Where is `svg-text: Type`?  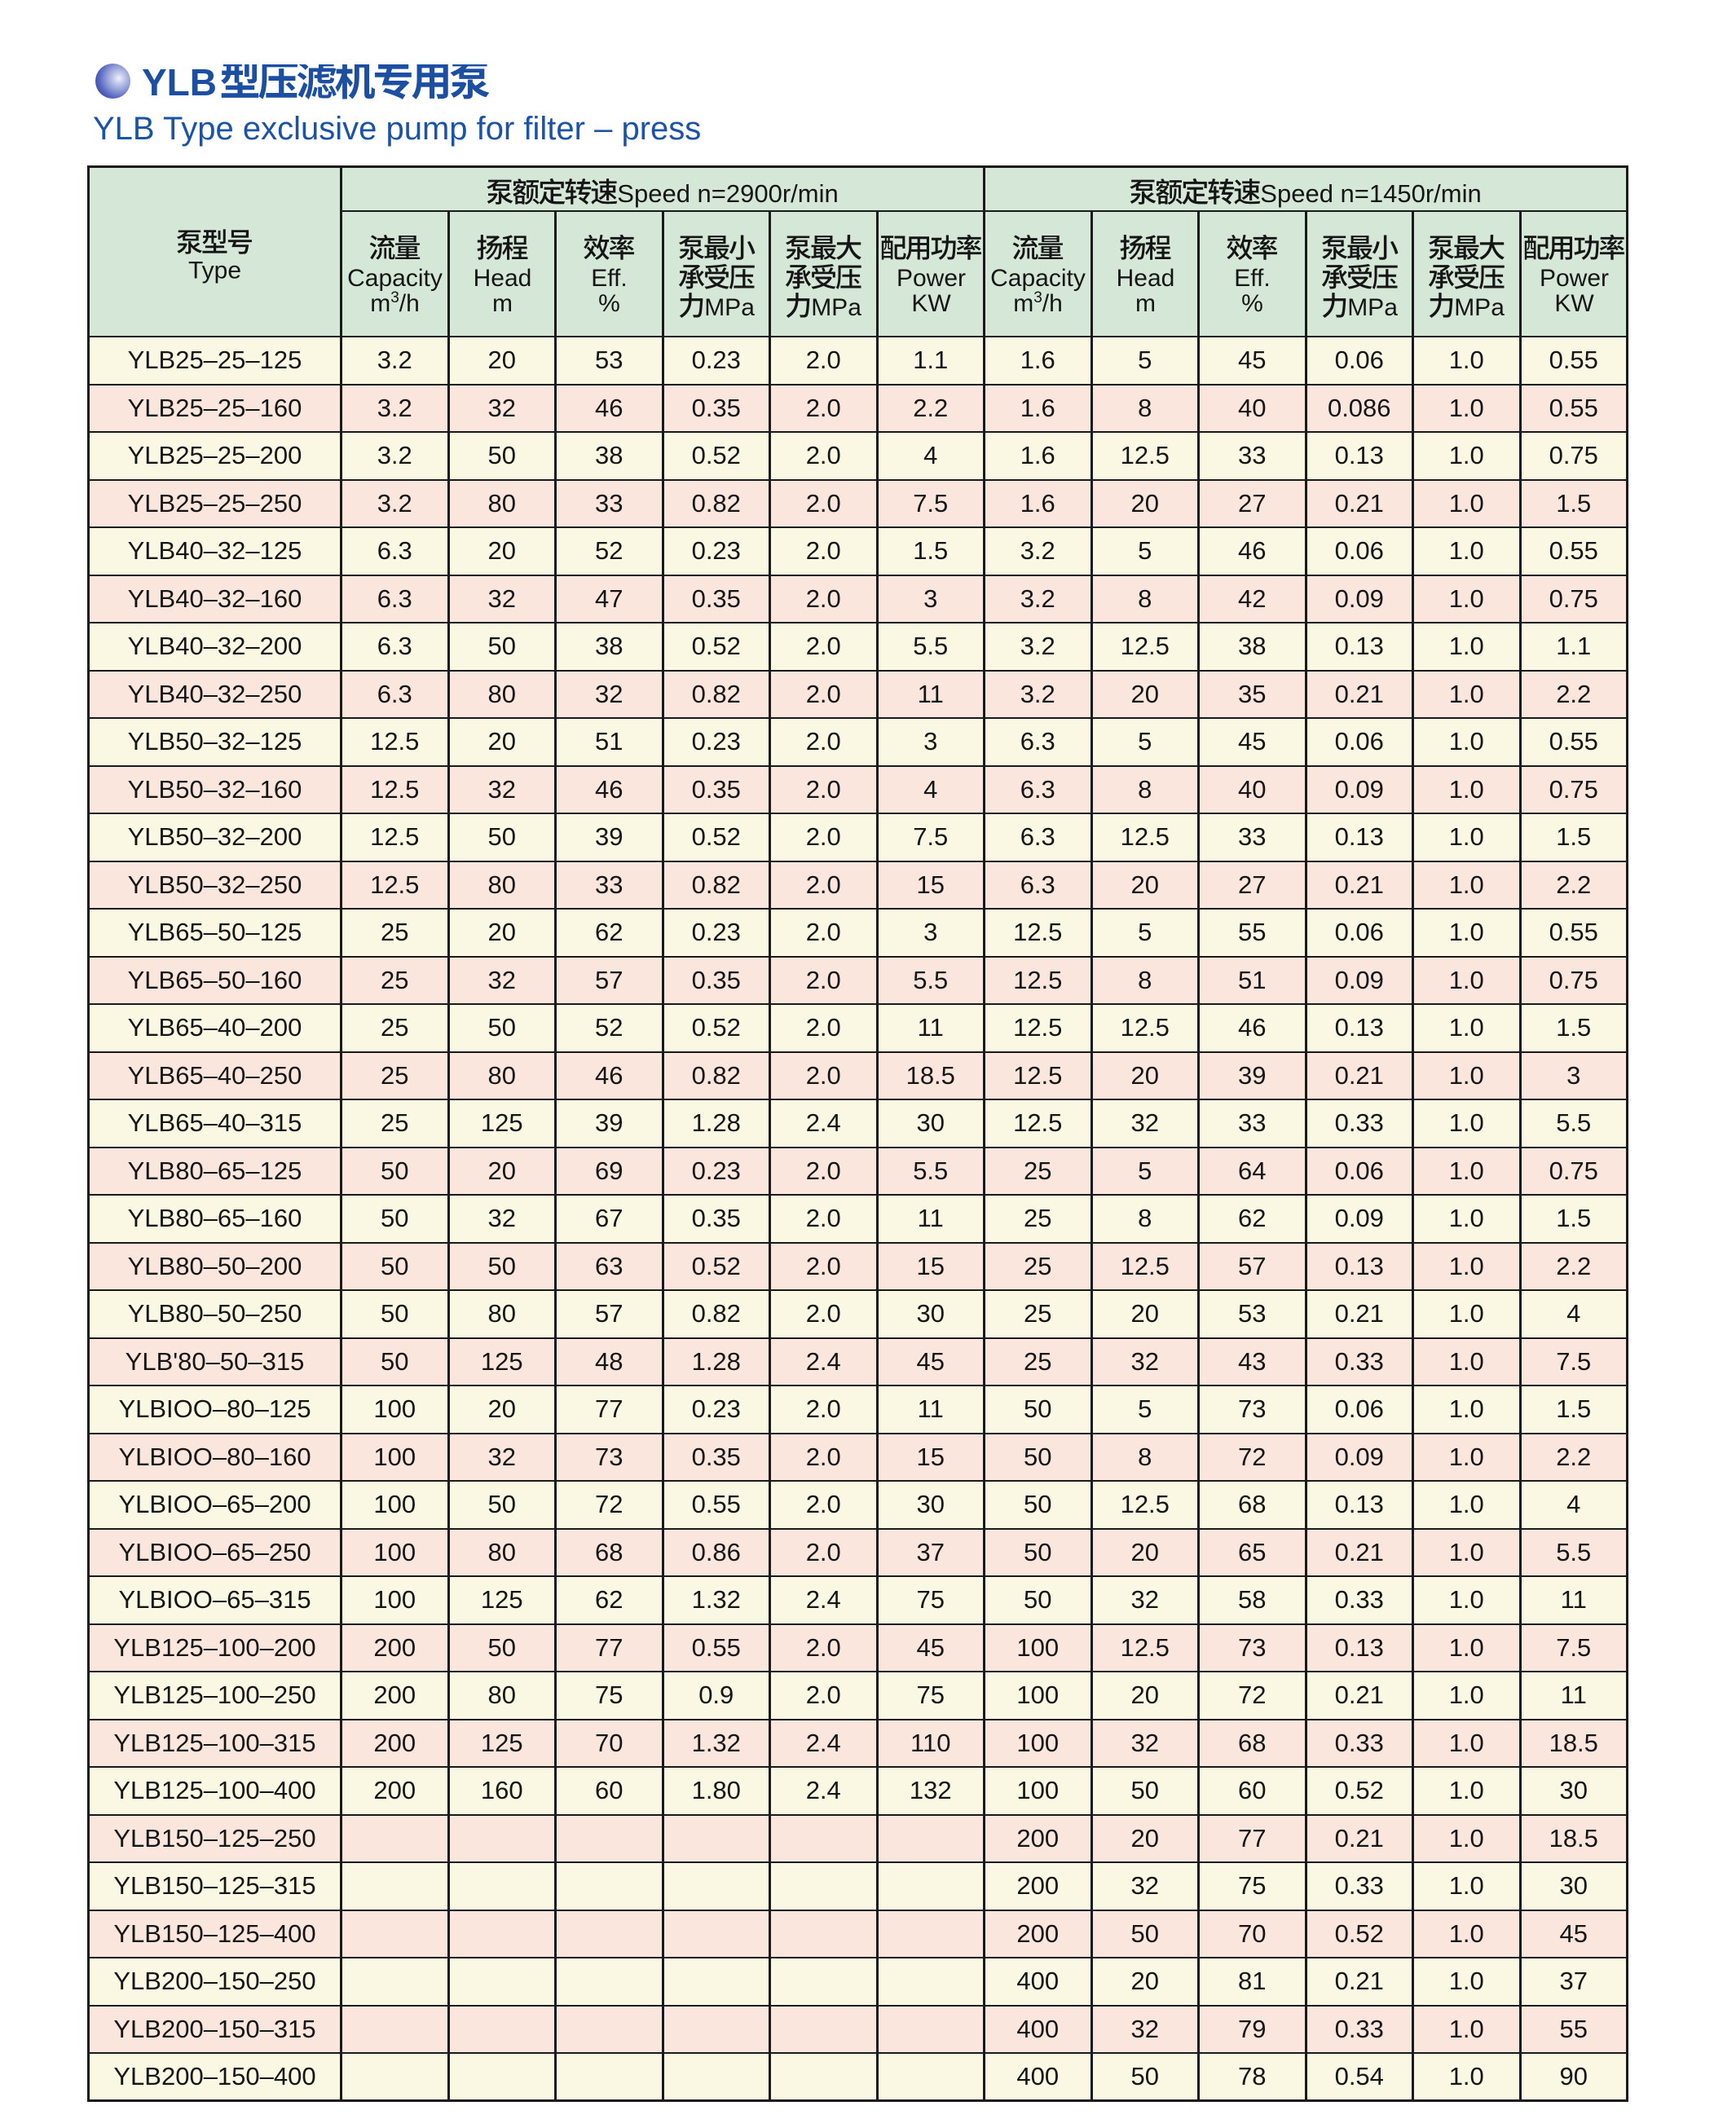 svg-text: Type is located at coordinates (214, 271).